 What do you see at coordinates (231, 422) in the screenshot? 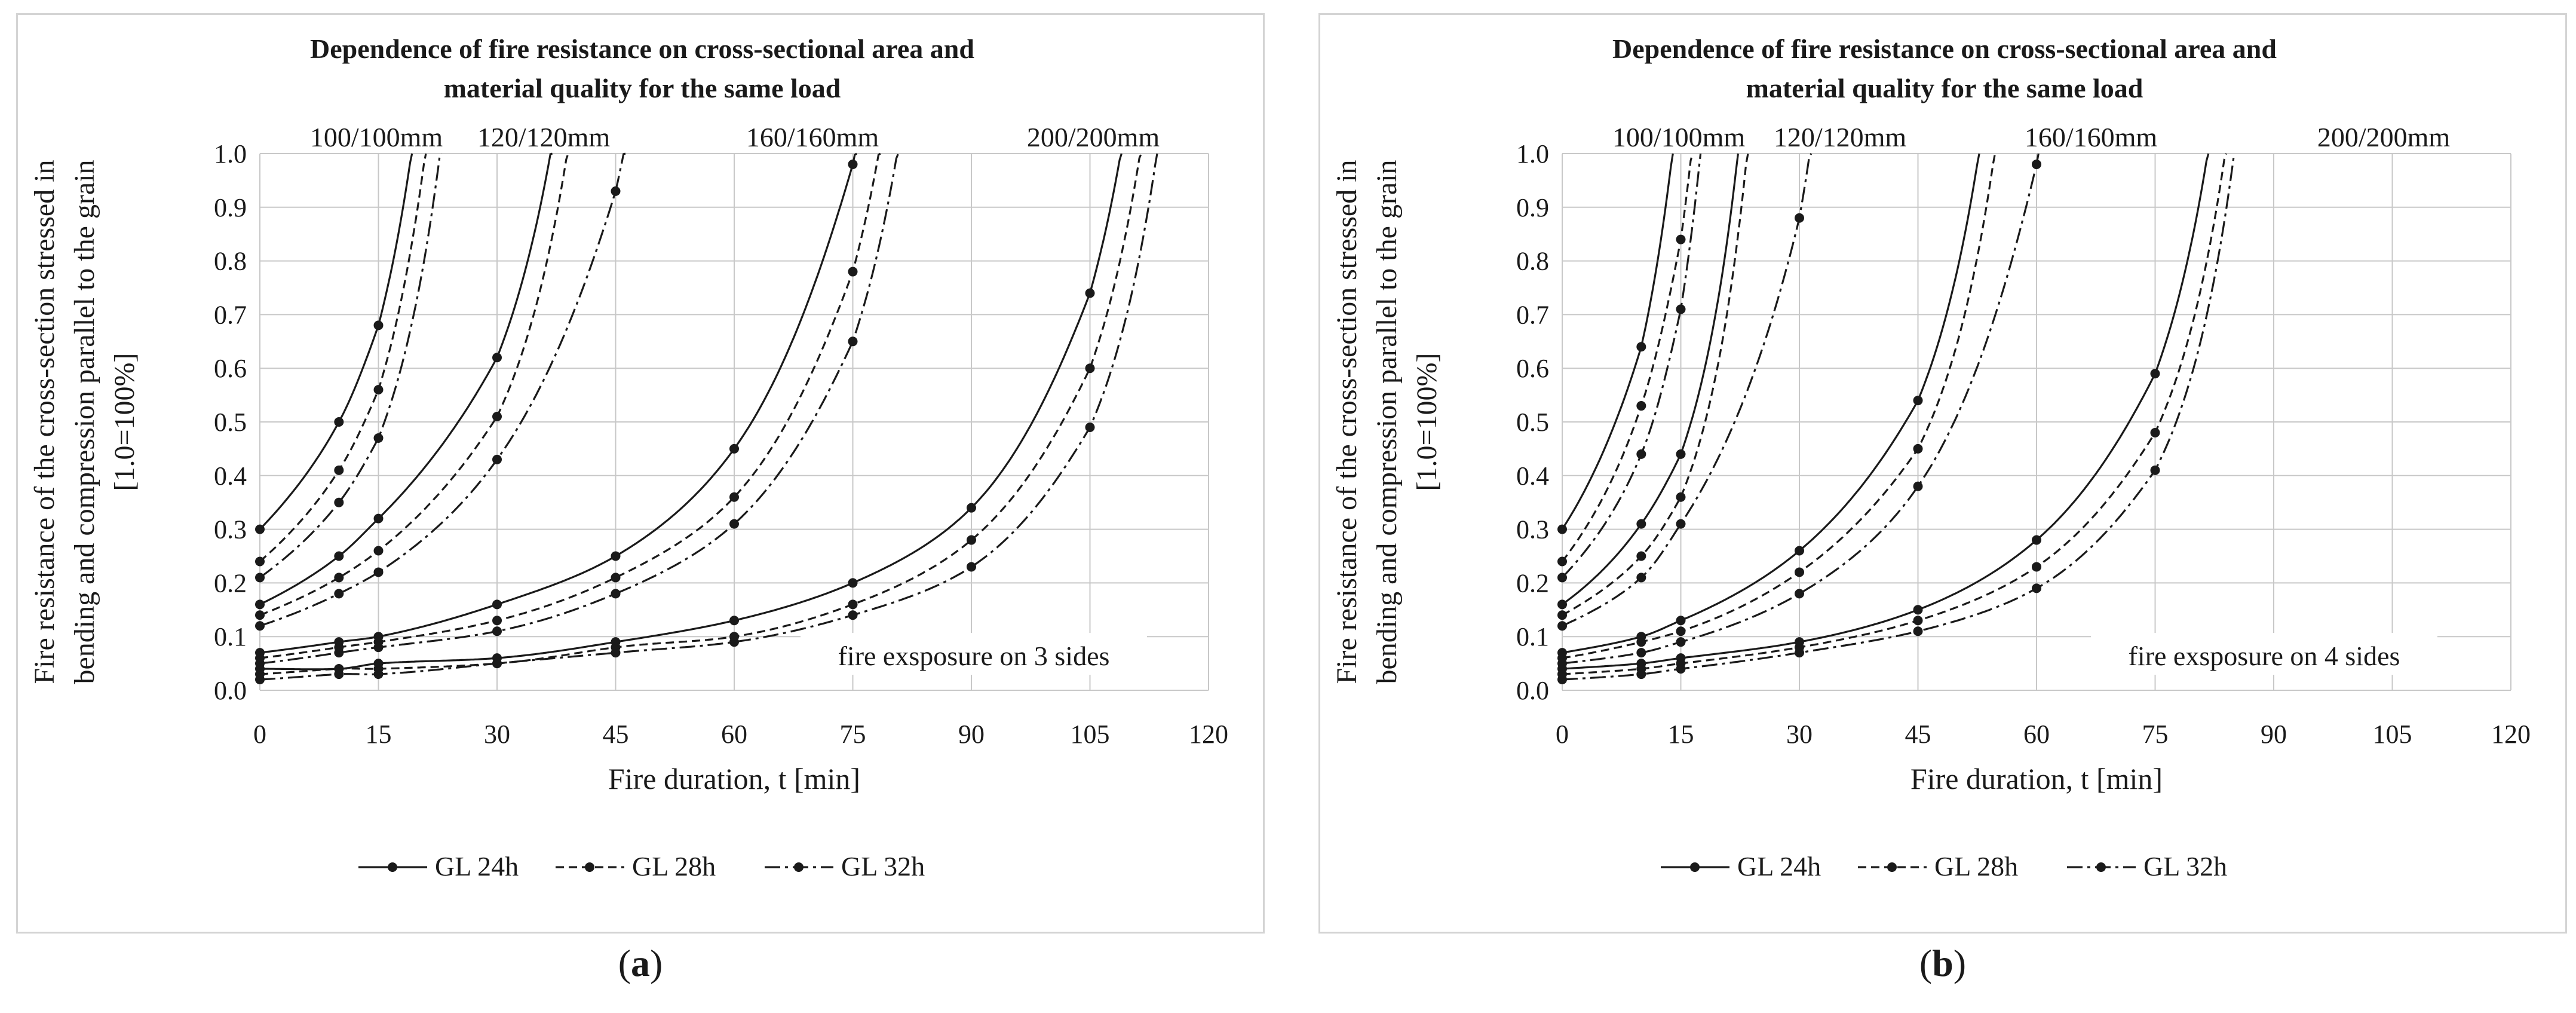
I see `y-tick-label: 0.5` at bounding box center [231, 422].